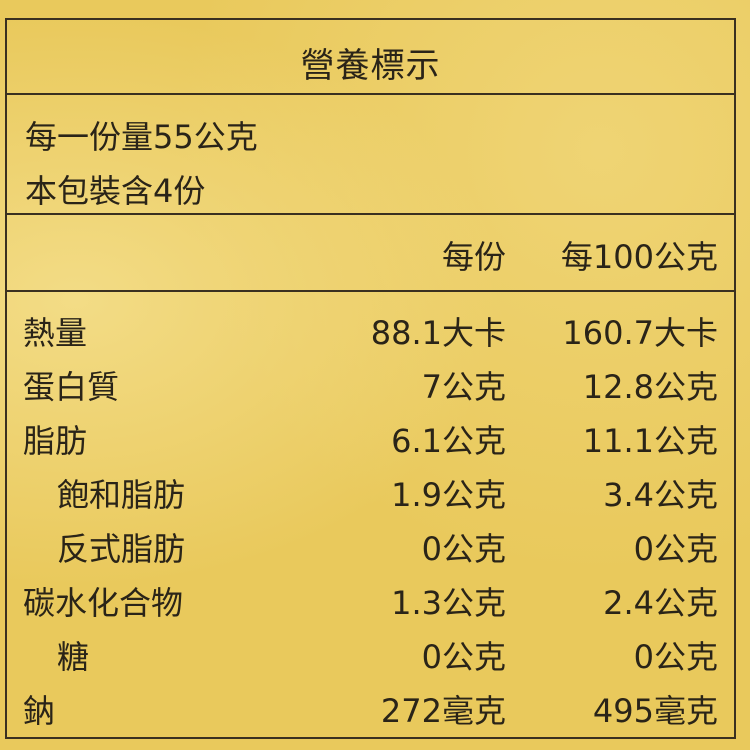  I want to click on per-100g-value: 3.4公克, so click(660, 495).